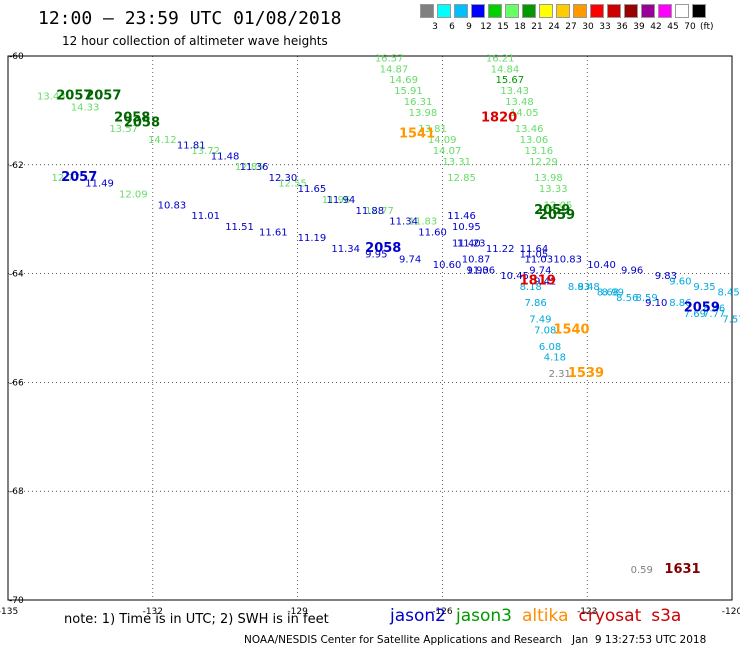  Describe the element at coordinates (16, 601) in the screenshot. I see `y-tick-label: -70` at that location.